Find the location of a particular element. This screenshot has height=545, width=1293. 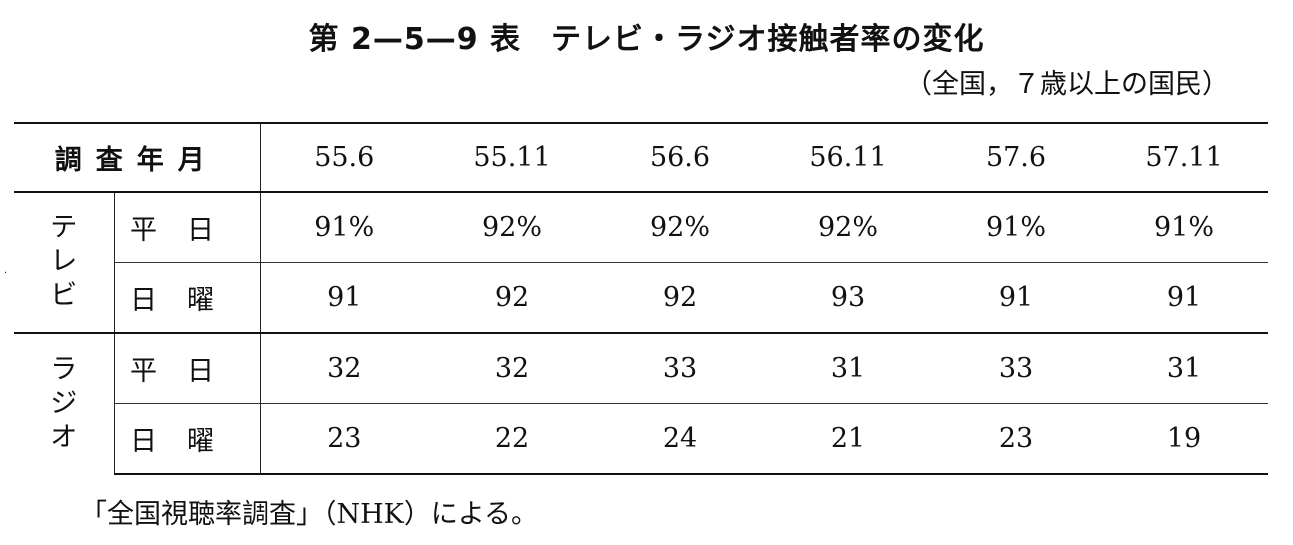

column-header: 56.6 is located at coordinates (680, 157).